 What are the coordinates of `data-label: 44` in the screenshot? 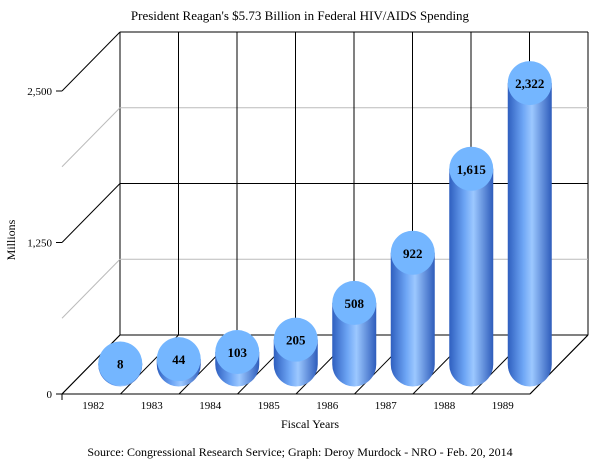 It's located at (179, 359).